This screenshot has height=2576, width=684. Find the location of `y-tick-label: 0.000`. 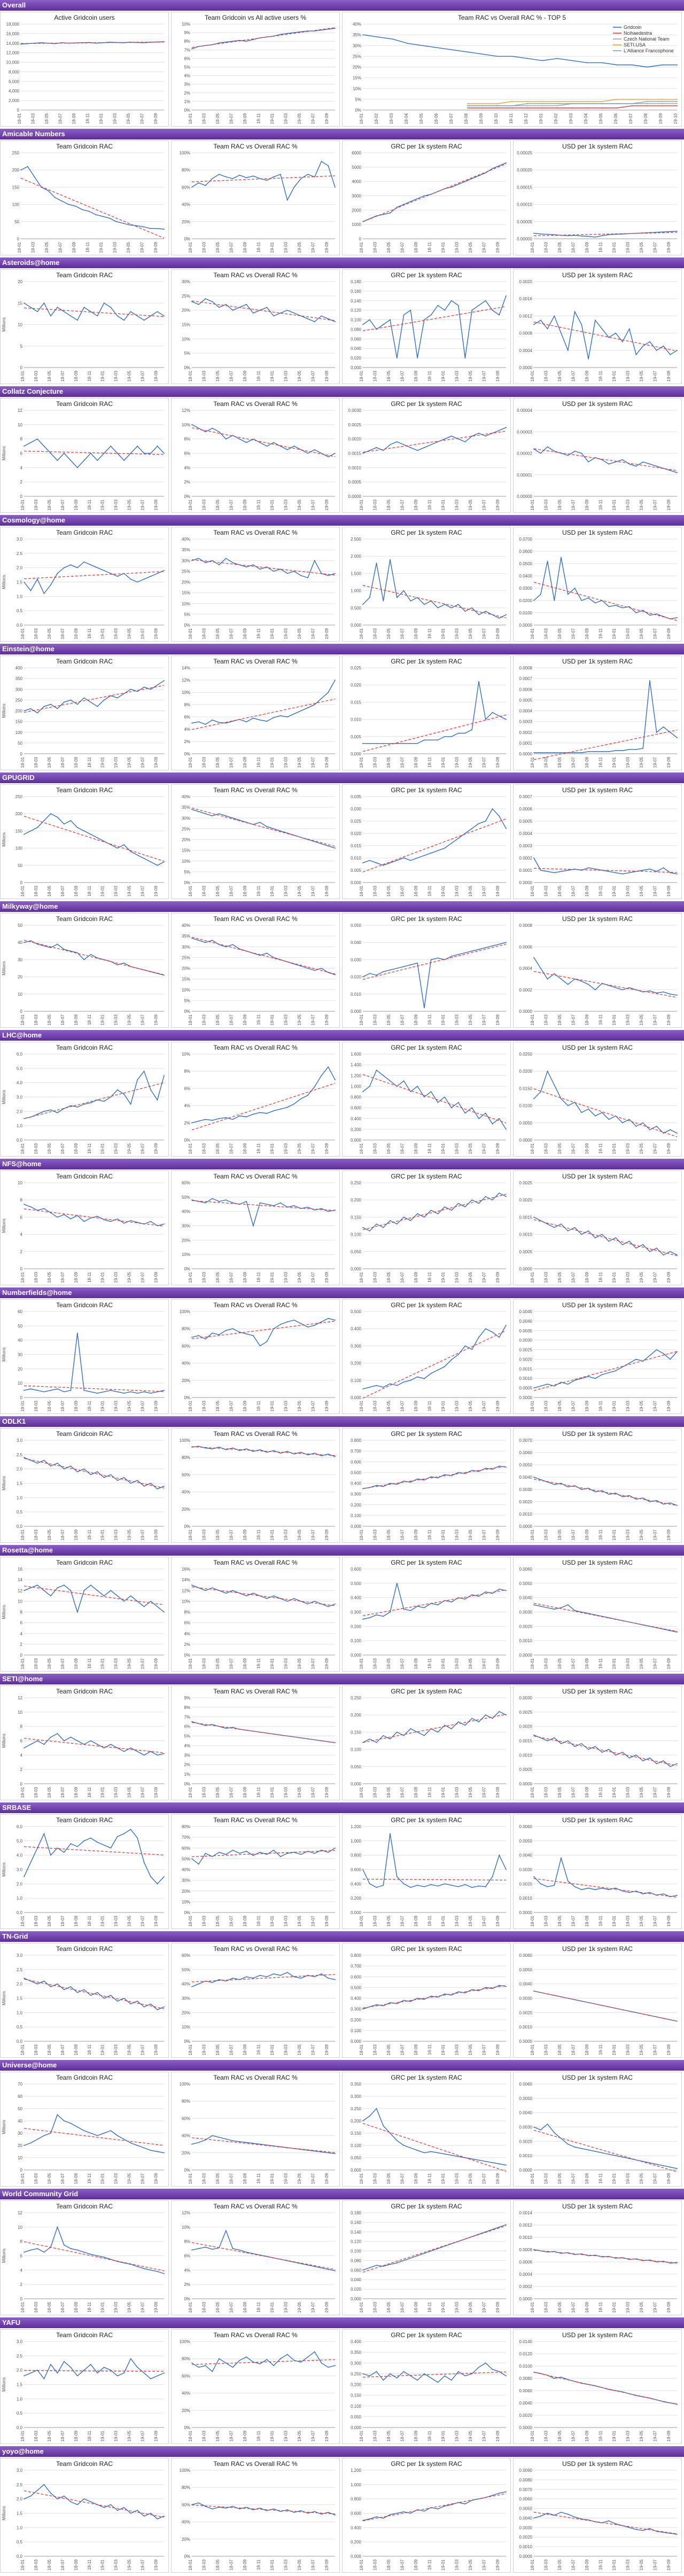

y-tick-label: 0.000 is located at coordinates (356, 1011).